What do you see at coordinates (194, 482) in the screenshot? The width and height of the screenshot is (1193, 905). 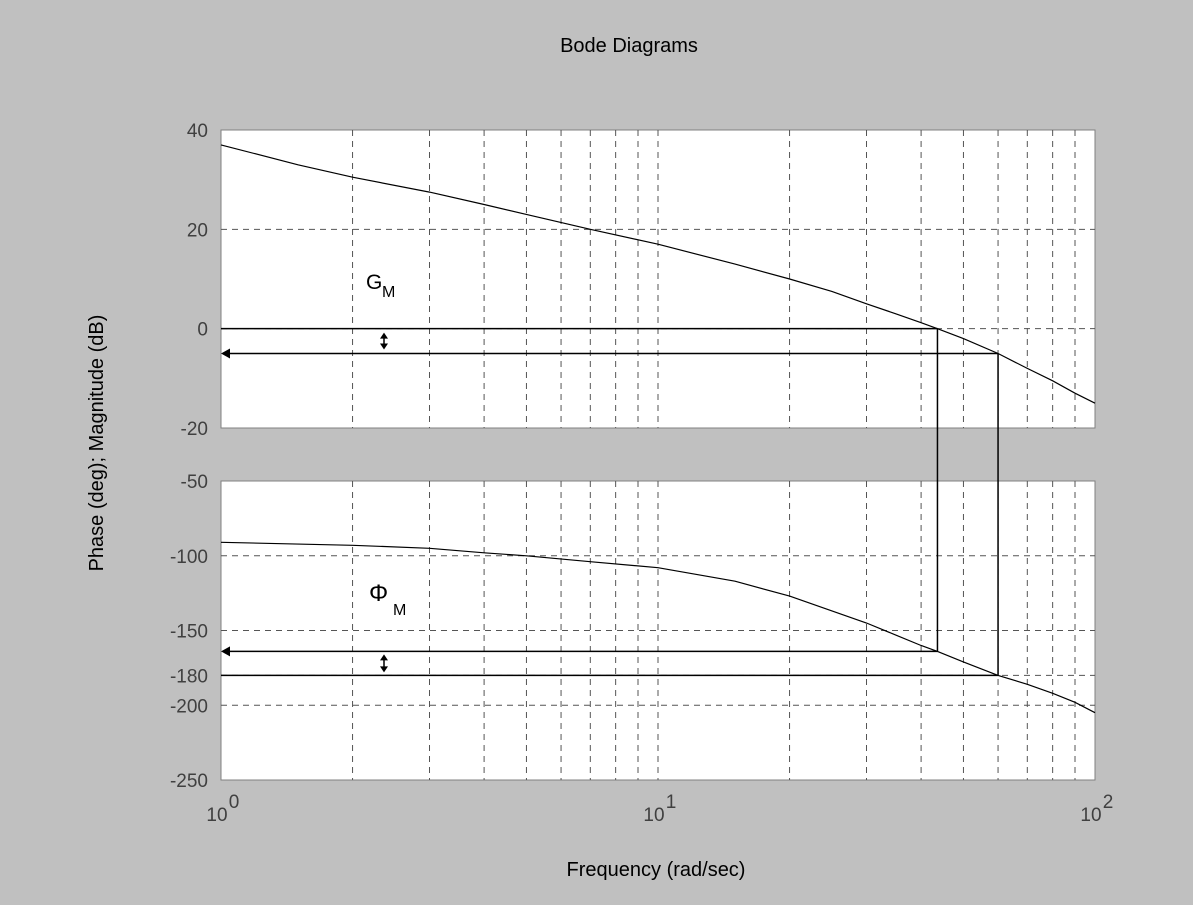 I see `y-tick-label: -50` at bounding box center [194, 482].